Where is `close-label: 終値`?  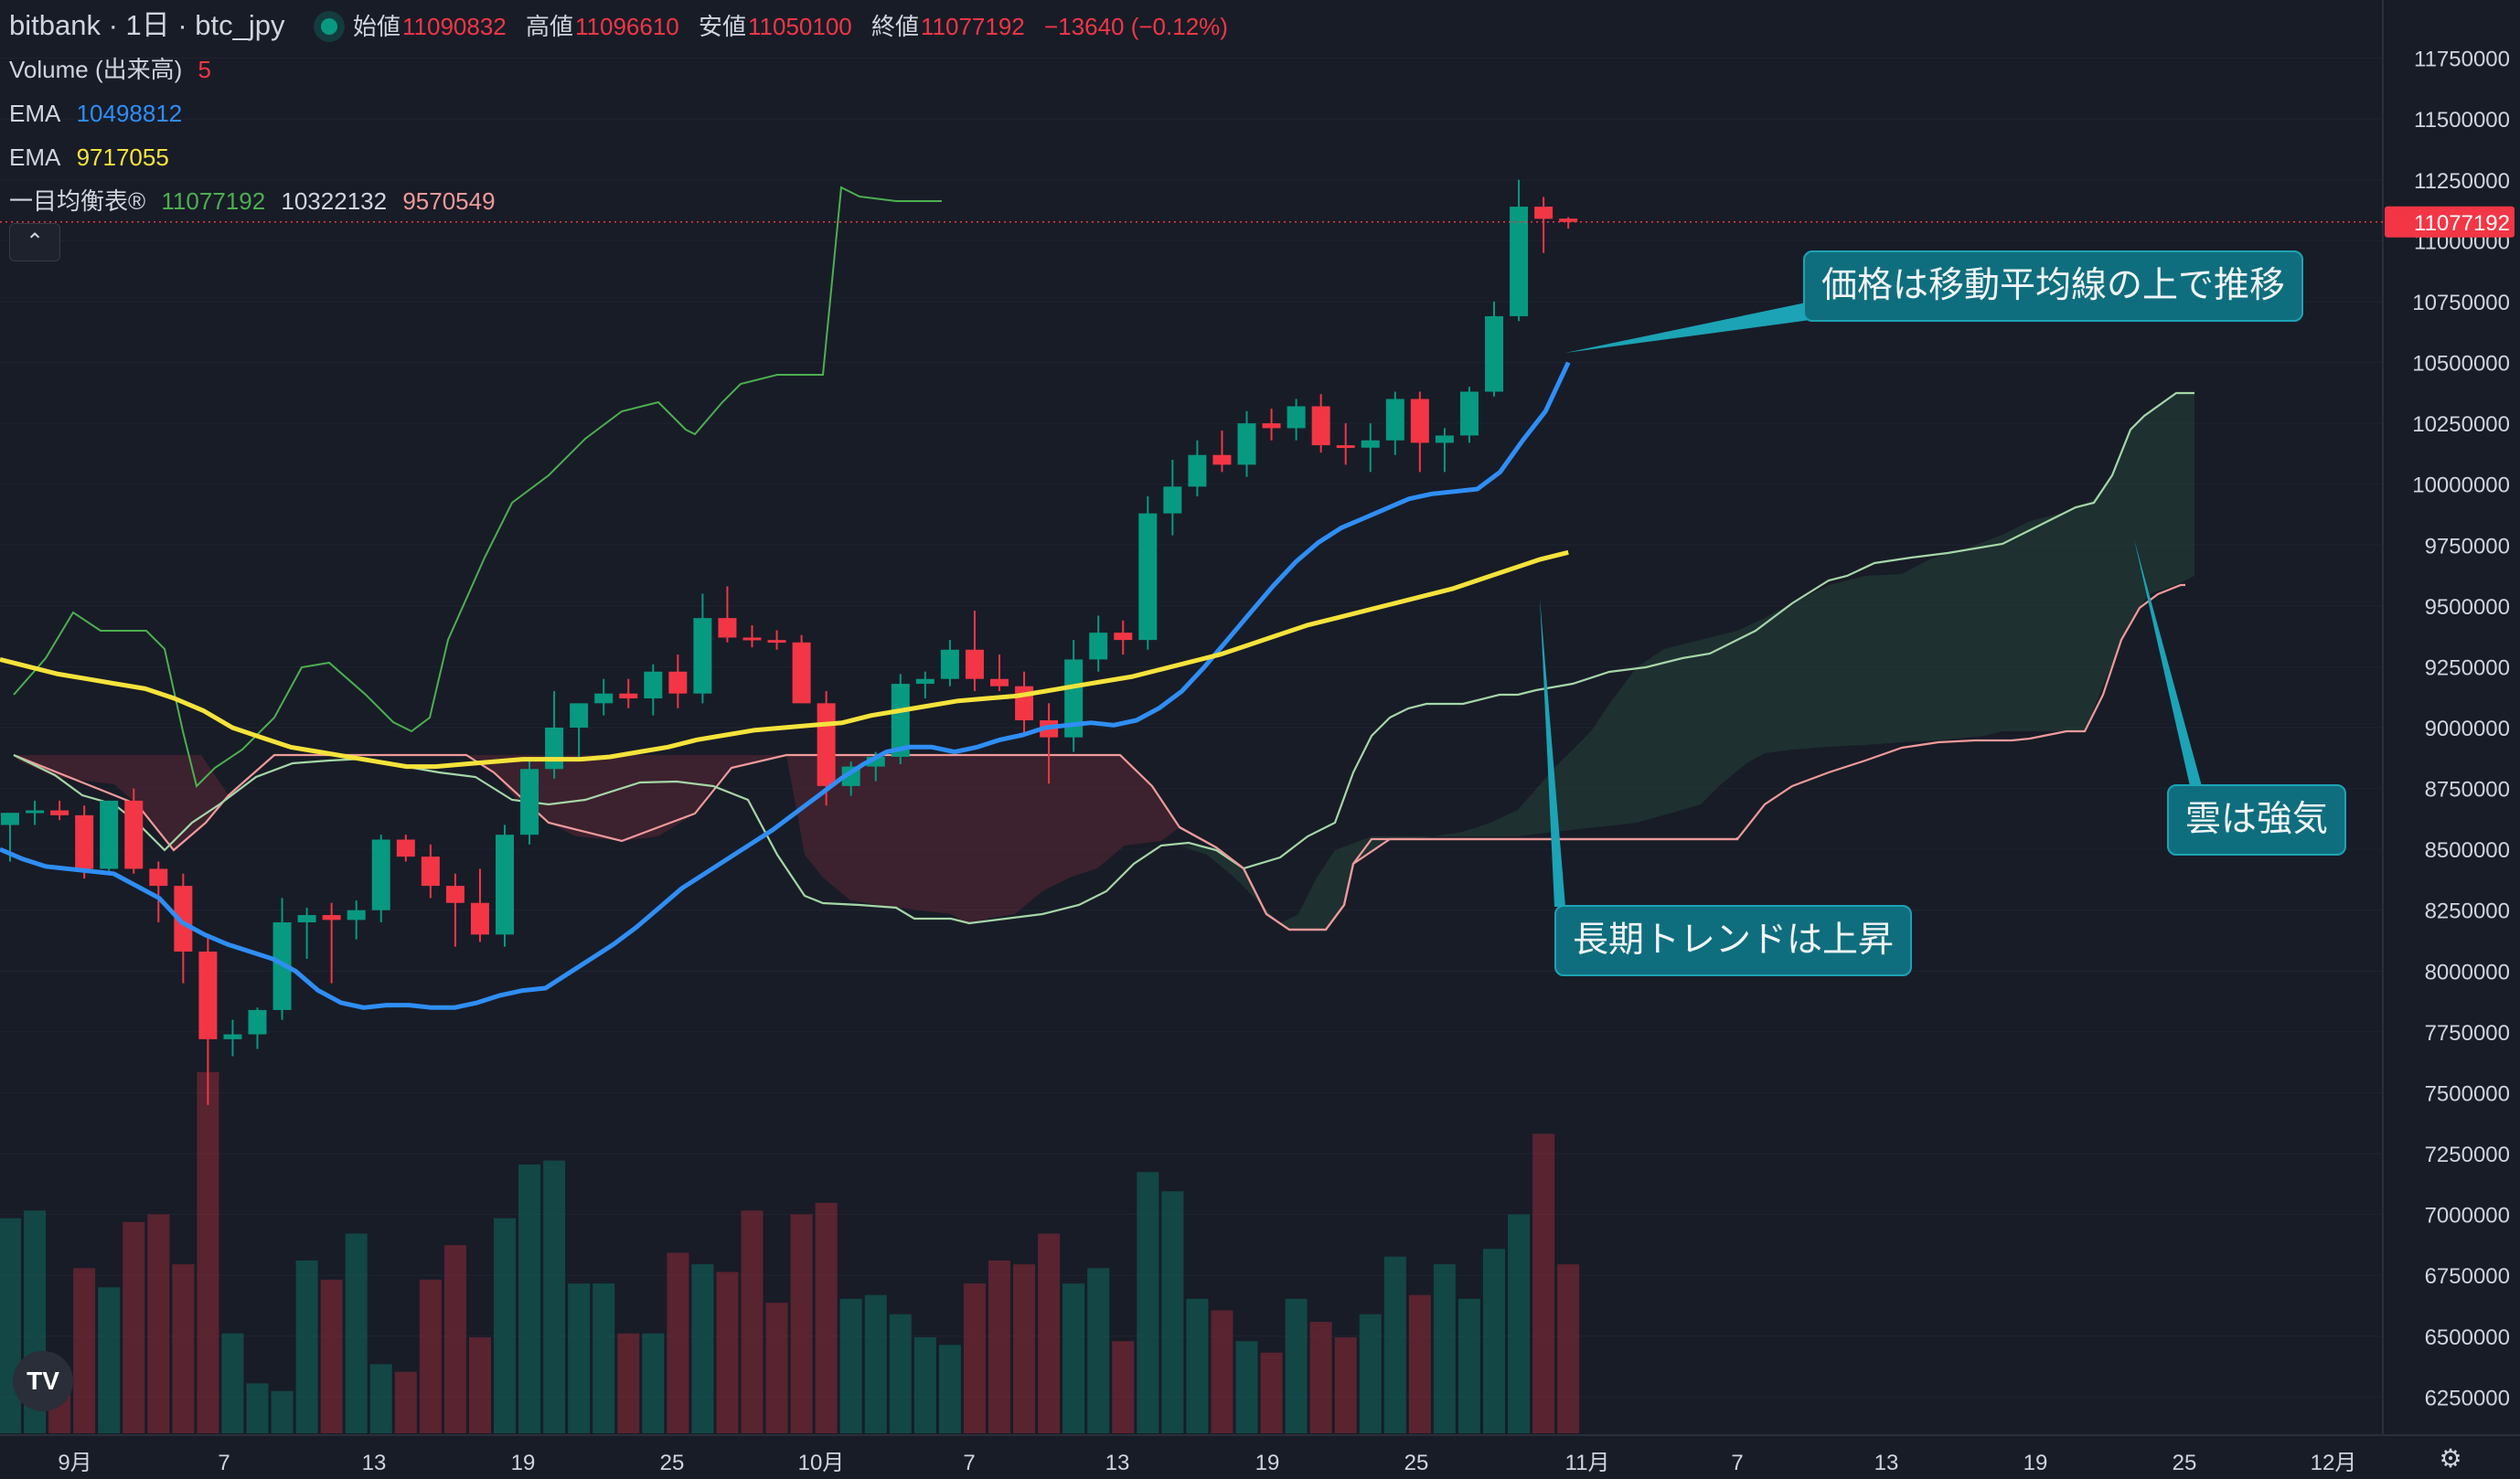
close-label: 終値 is located at coordinates (895, 26).